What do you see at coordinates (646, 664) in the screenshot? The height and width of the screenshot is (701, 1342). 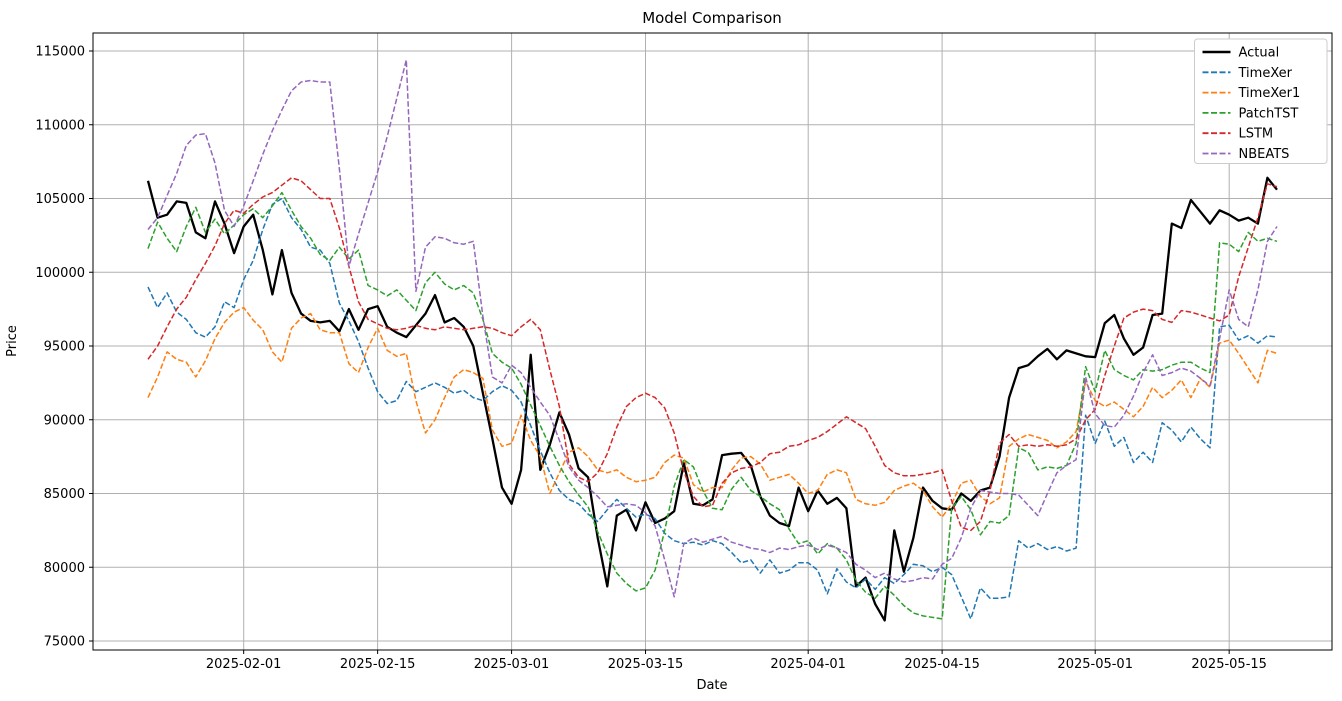 I see `x-tick-label: 2025-03-15` at bounding box center [646, 664].